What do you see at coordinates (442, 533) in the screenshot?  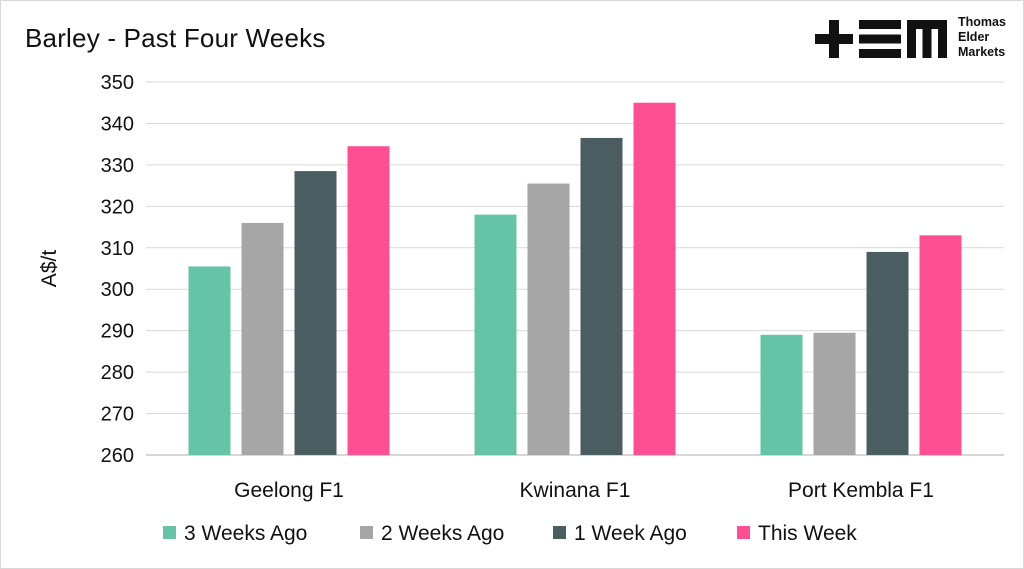 I see `legend-label: 2 Weeks Ago` at bounding box center [442, 533].